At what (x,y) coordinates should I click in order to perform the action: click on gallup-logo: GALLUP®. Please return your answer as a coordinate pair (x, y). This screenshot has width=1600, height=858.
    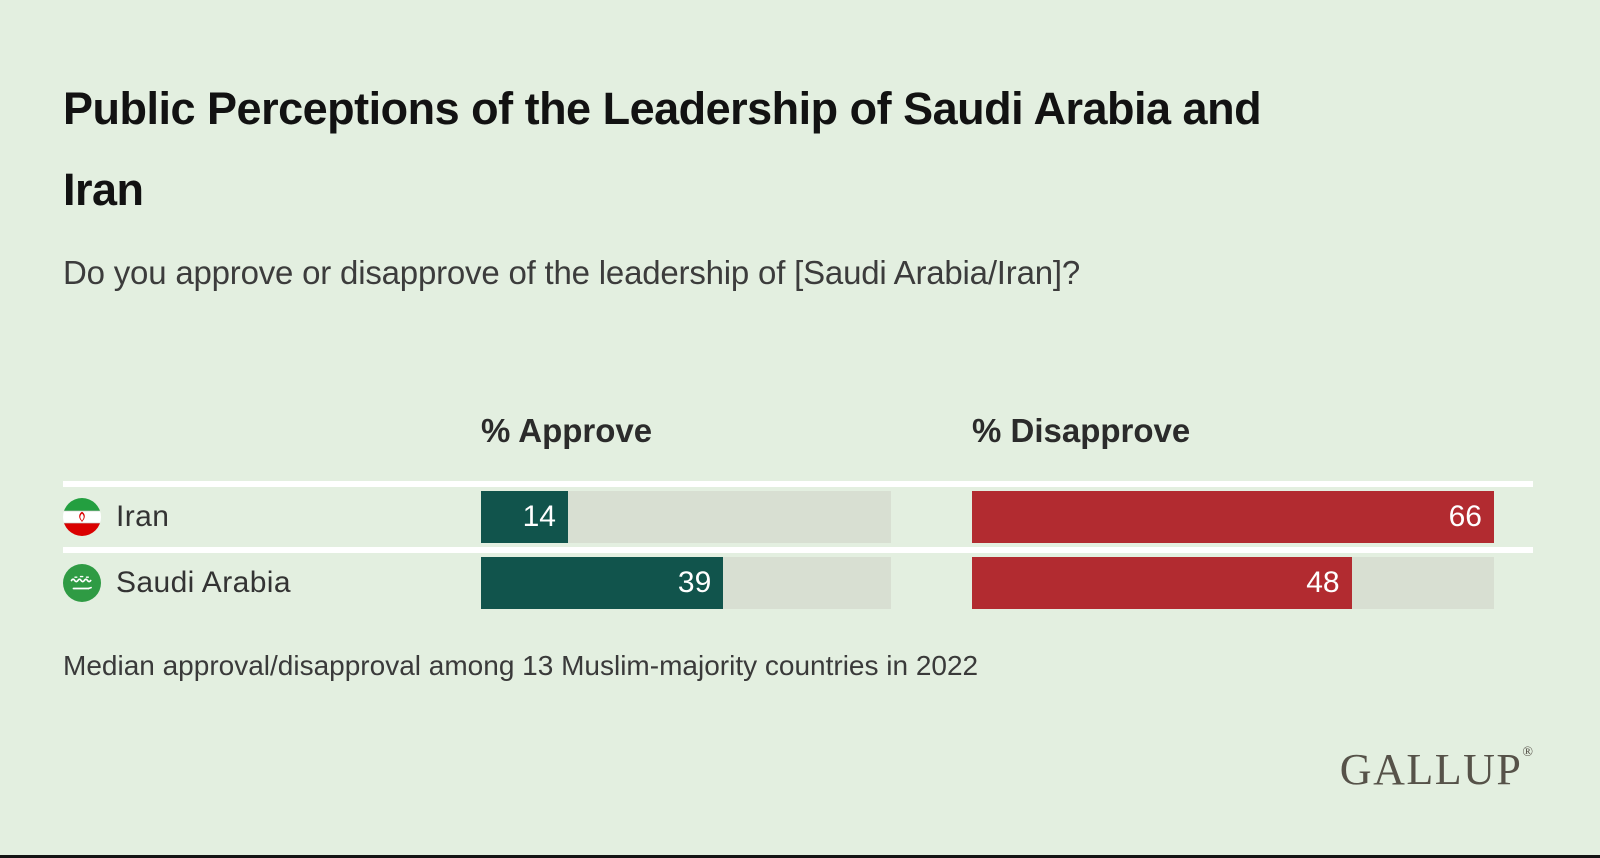
    Looking at the image, I should click on (1436, 769).